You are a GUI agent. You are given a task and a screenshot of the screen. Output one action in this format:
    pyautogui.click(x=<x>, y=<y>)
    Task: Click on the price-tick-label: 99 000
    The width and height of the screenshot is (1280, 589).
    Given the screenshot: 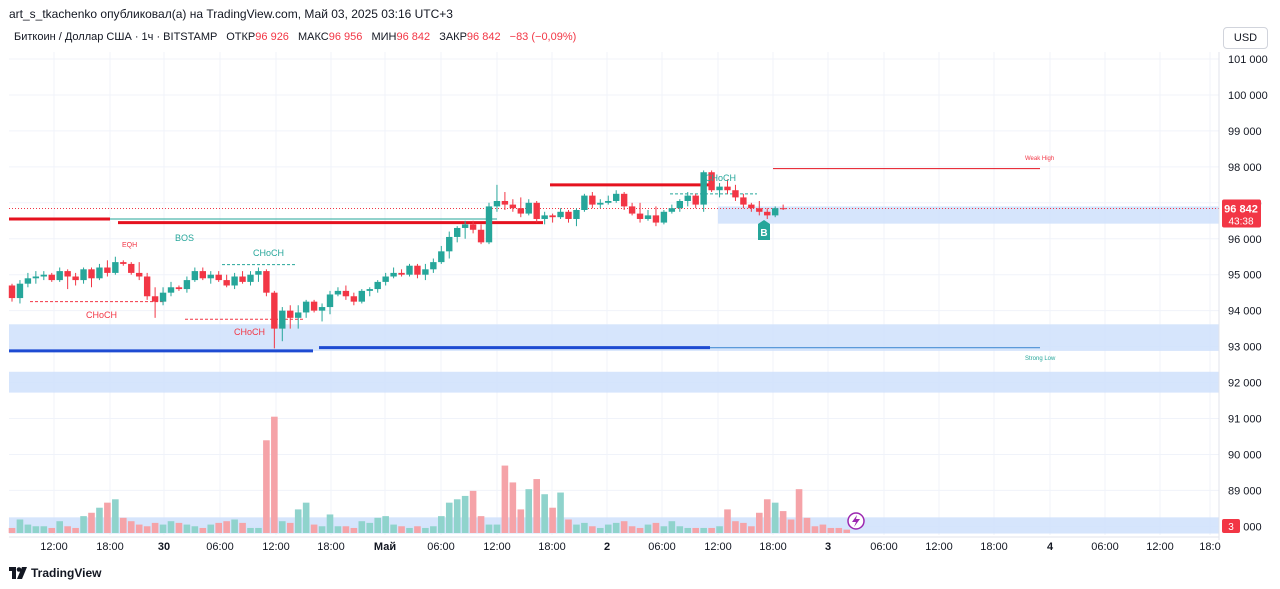 What is the action you would take?
    pyautogui.click(x=1245, y=132)
    